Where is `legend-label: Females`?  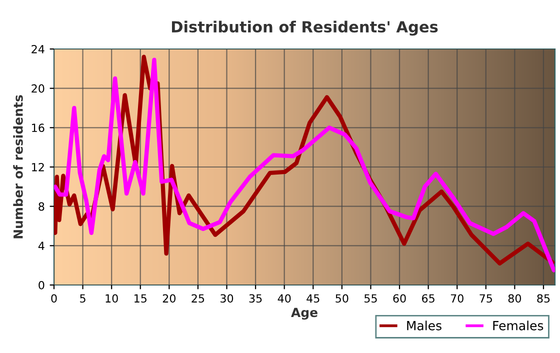
legend-label: Females is located at coordinates (518, 325).